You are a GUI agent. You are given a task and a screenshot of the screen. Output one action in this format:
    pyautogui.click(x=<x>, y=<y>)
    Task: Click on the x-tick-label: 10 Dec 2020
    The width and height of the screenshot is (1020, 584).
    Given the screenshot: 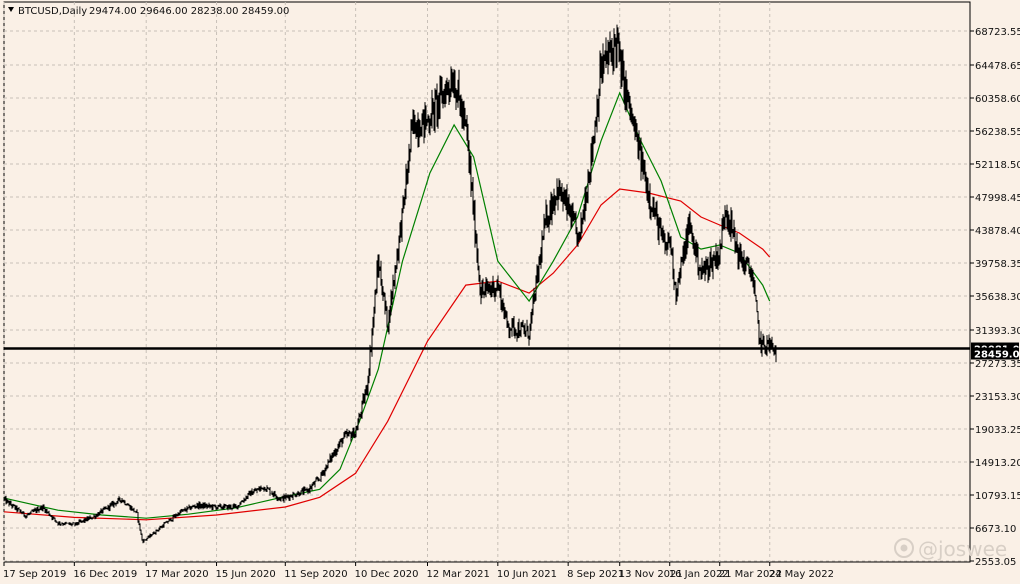 What is the action you would take?
    pyautogui.click(x=387, y=574)
    